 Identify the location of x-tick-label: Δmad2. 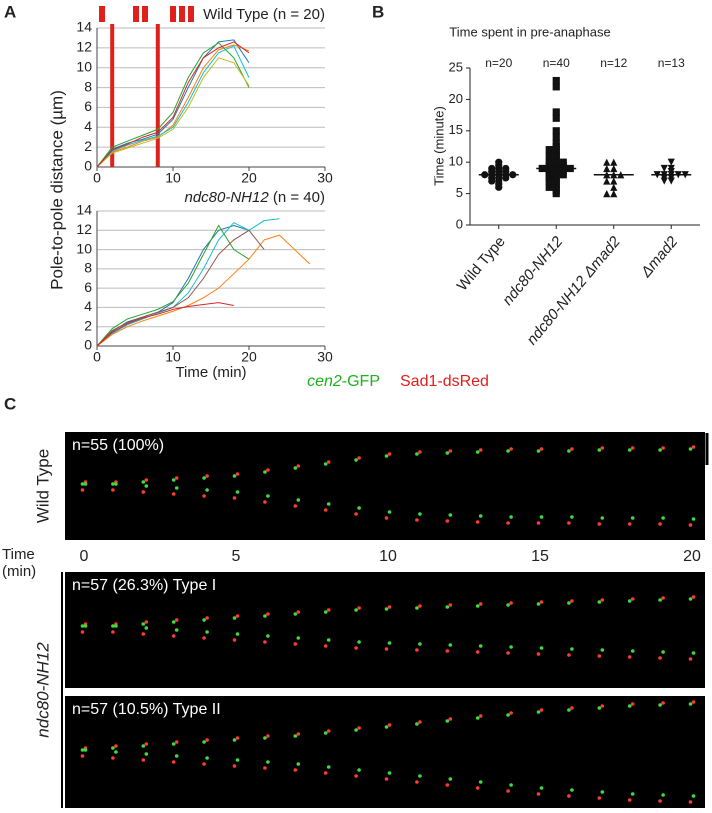
(659, 257).